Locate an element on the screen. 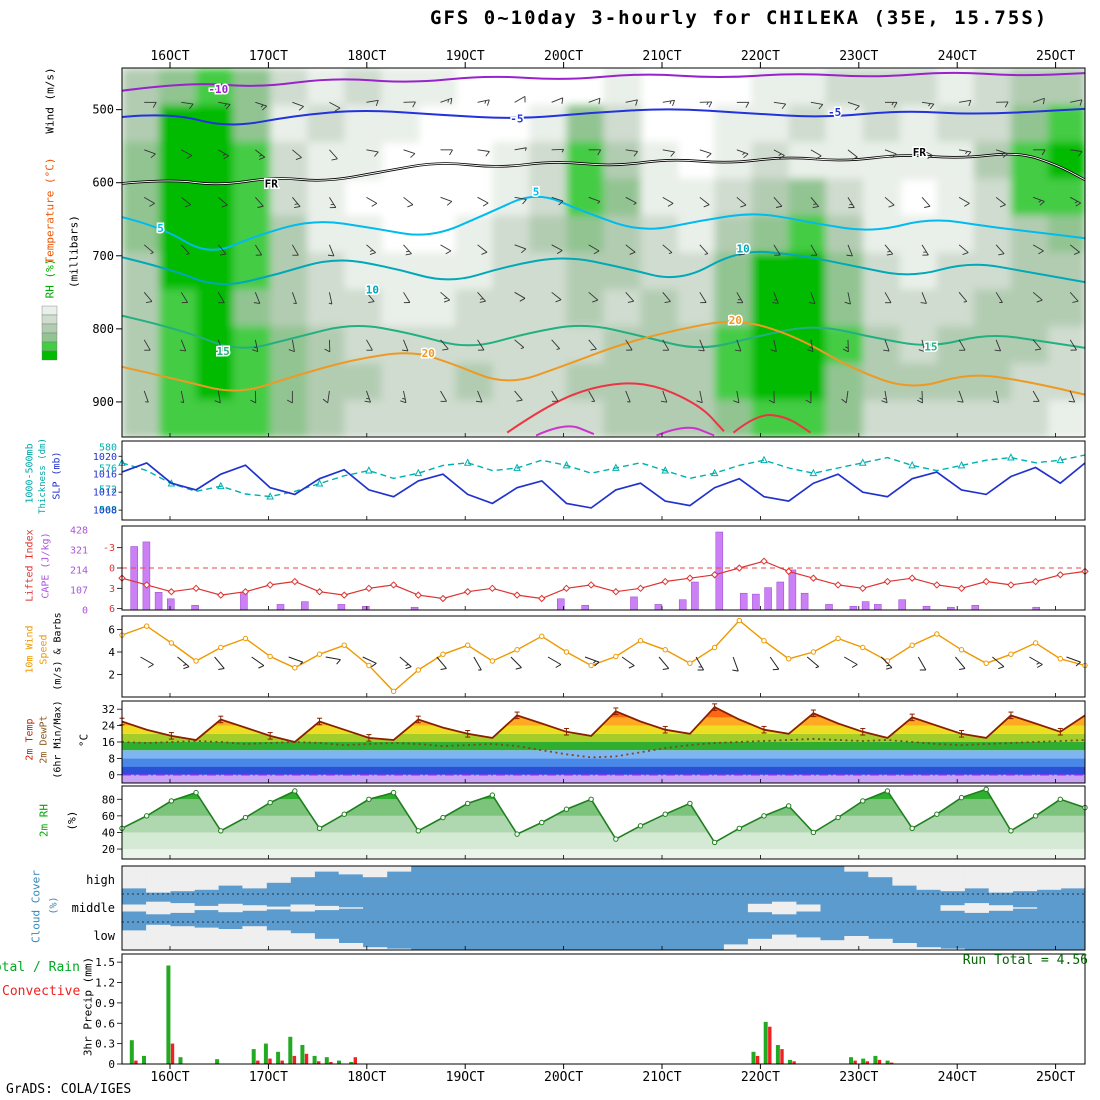  rh-colorbar-swatch is located at coordinates (49, 355).